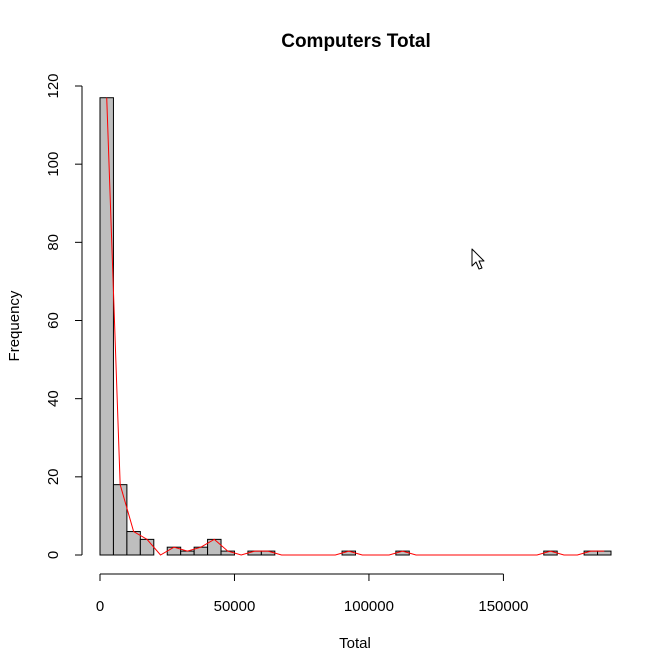  Describe the element at coordinates (53, 85) in the screenshot. I see `y-tick-label: 120` at that location.